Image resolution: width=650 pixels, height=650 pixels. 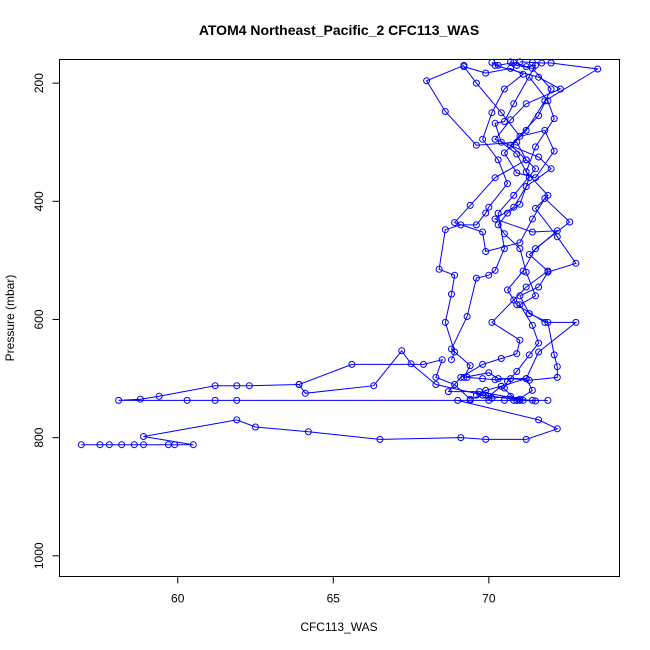 What do you see at coordinates (333, 591) in the screenshot?
I see `x-axis: 60 65 70` at bounding box center [333, 591].